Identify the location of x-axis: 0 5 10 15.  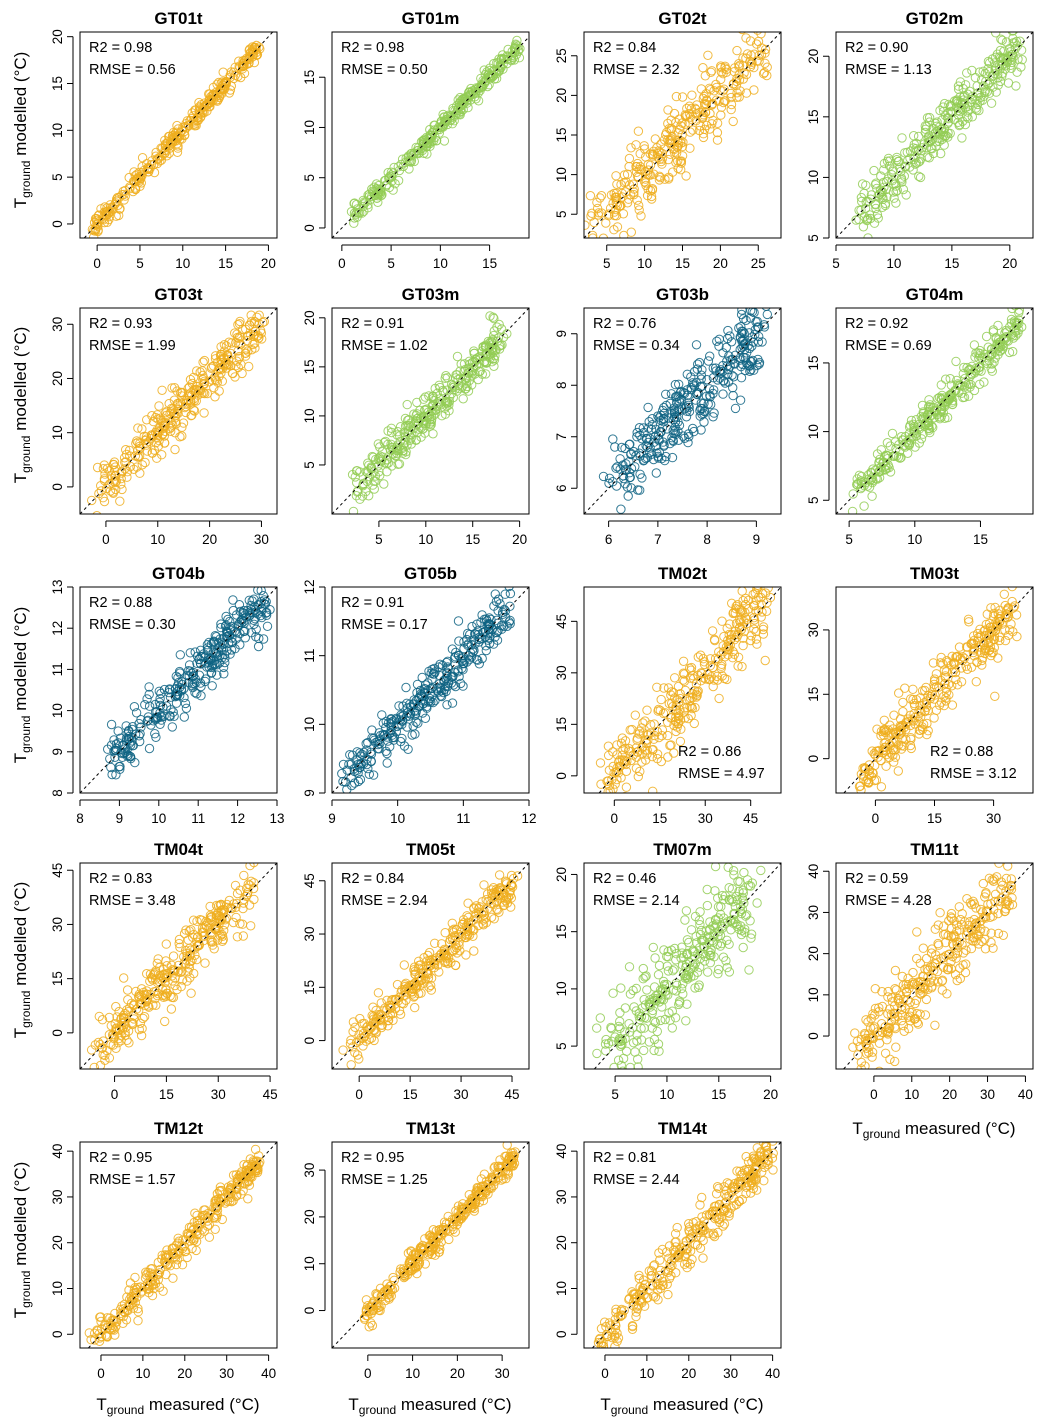
(417, 257).